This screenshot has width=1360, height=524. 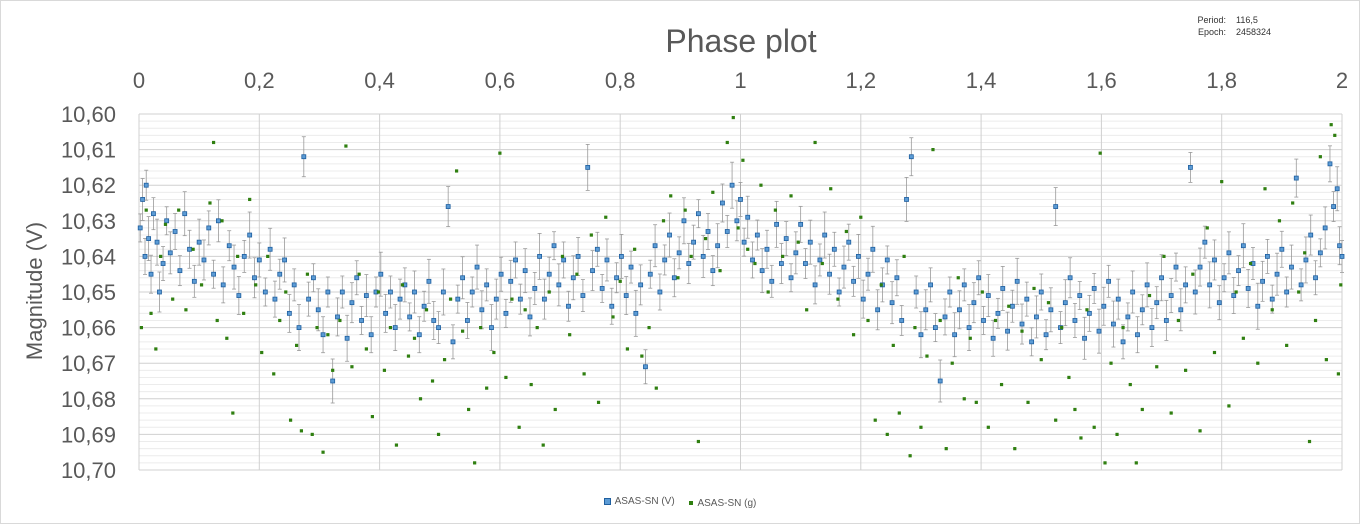 I want to click on legend-item-v: ASAS-SN (V), so click(x=639, y=501).